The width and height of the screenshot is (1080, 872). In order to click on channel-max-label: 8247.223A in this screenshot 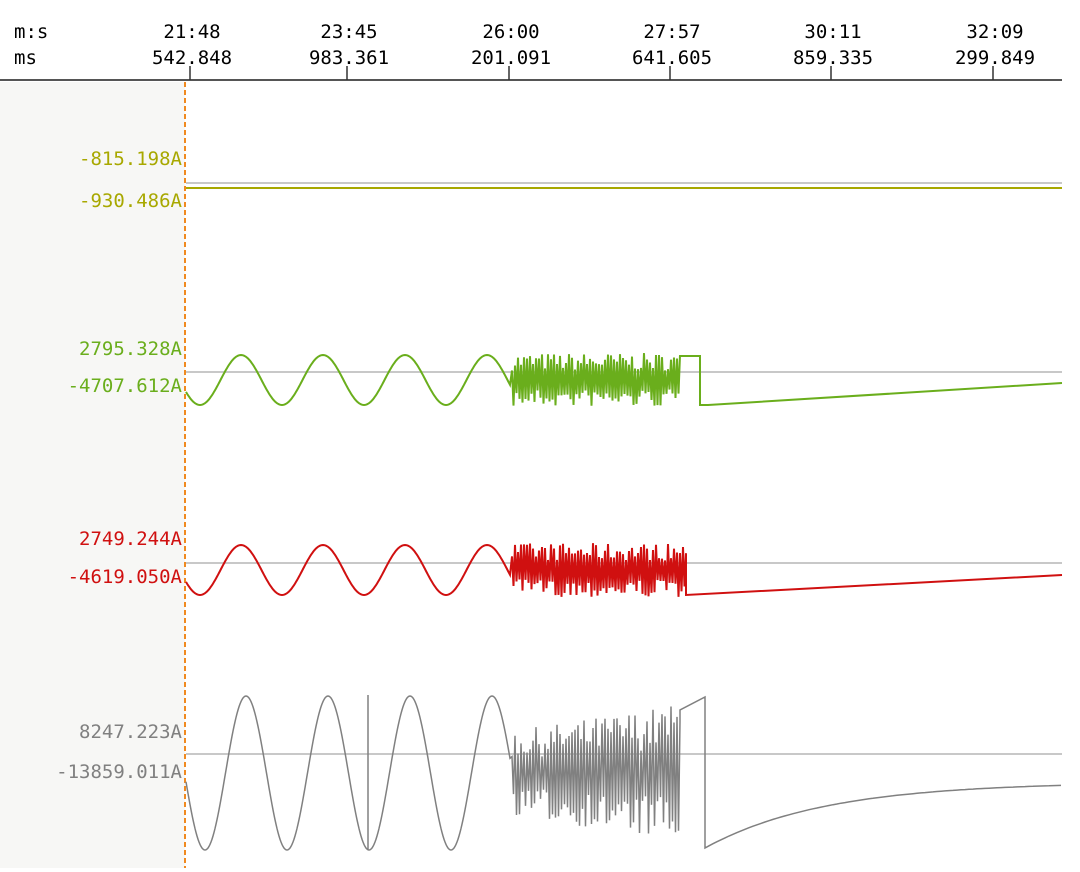, I will do `click(131, 732)`.